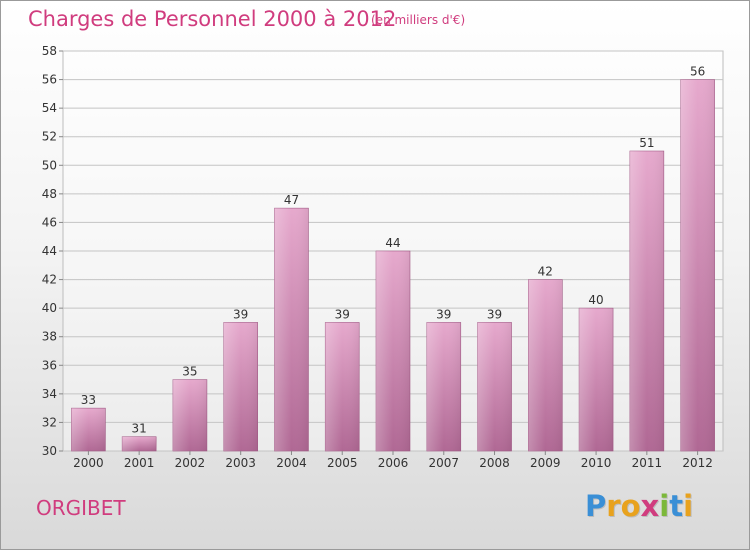 Image resolution: width=750 pixels, height=550 pixels. I want to click on y-tick-label: 54, so click(49, 108).